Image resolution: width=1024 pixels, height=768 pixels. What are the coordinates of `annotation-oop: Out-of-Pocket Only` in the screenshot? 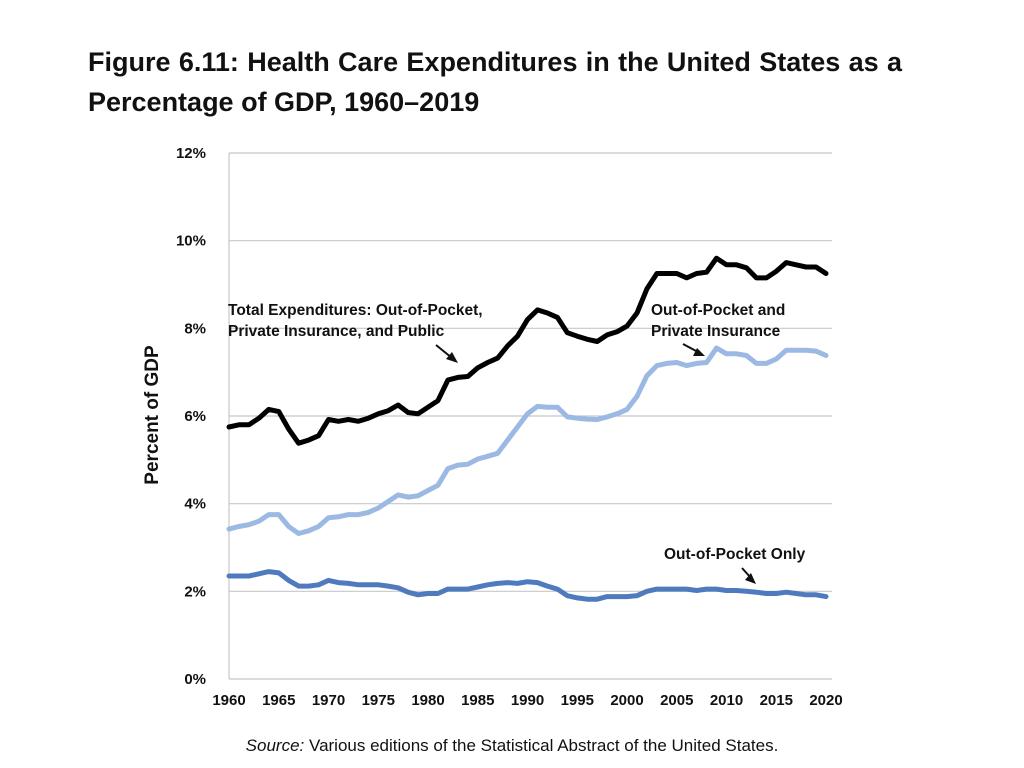 It's located at (735, 554).